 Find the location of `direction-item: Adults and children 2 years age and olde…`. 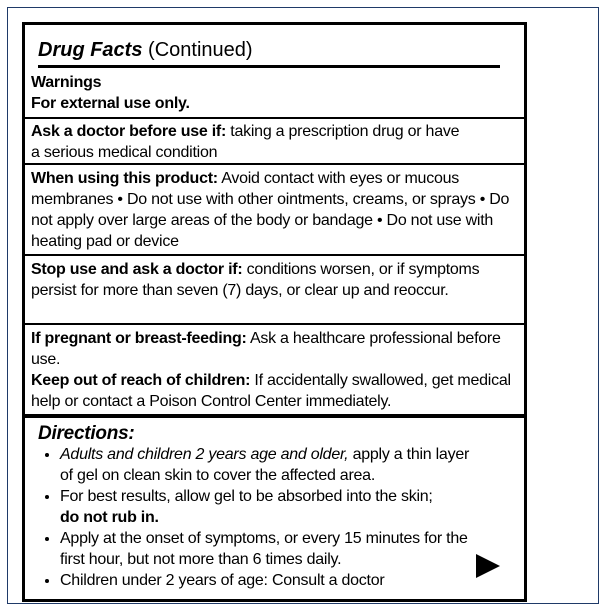

direction-item: Adults and children 2 years age and olde… is located at coordinates (269, 465).